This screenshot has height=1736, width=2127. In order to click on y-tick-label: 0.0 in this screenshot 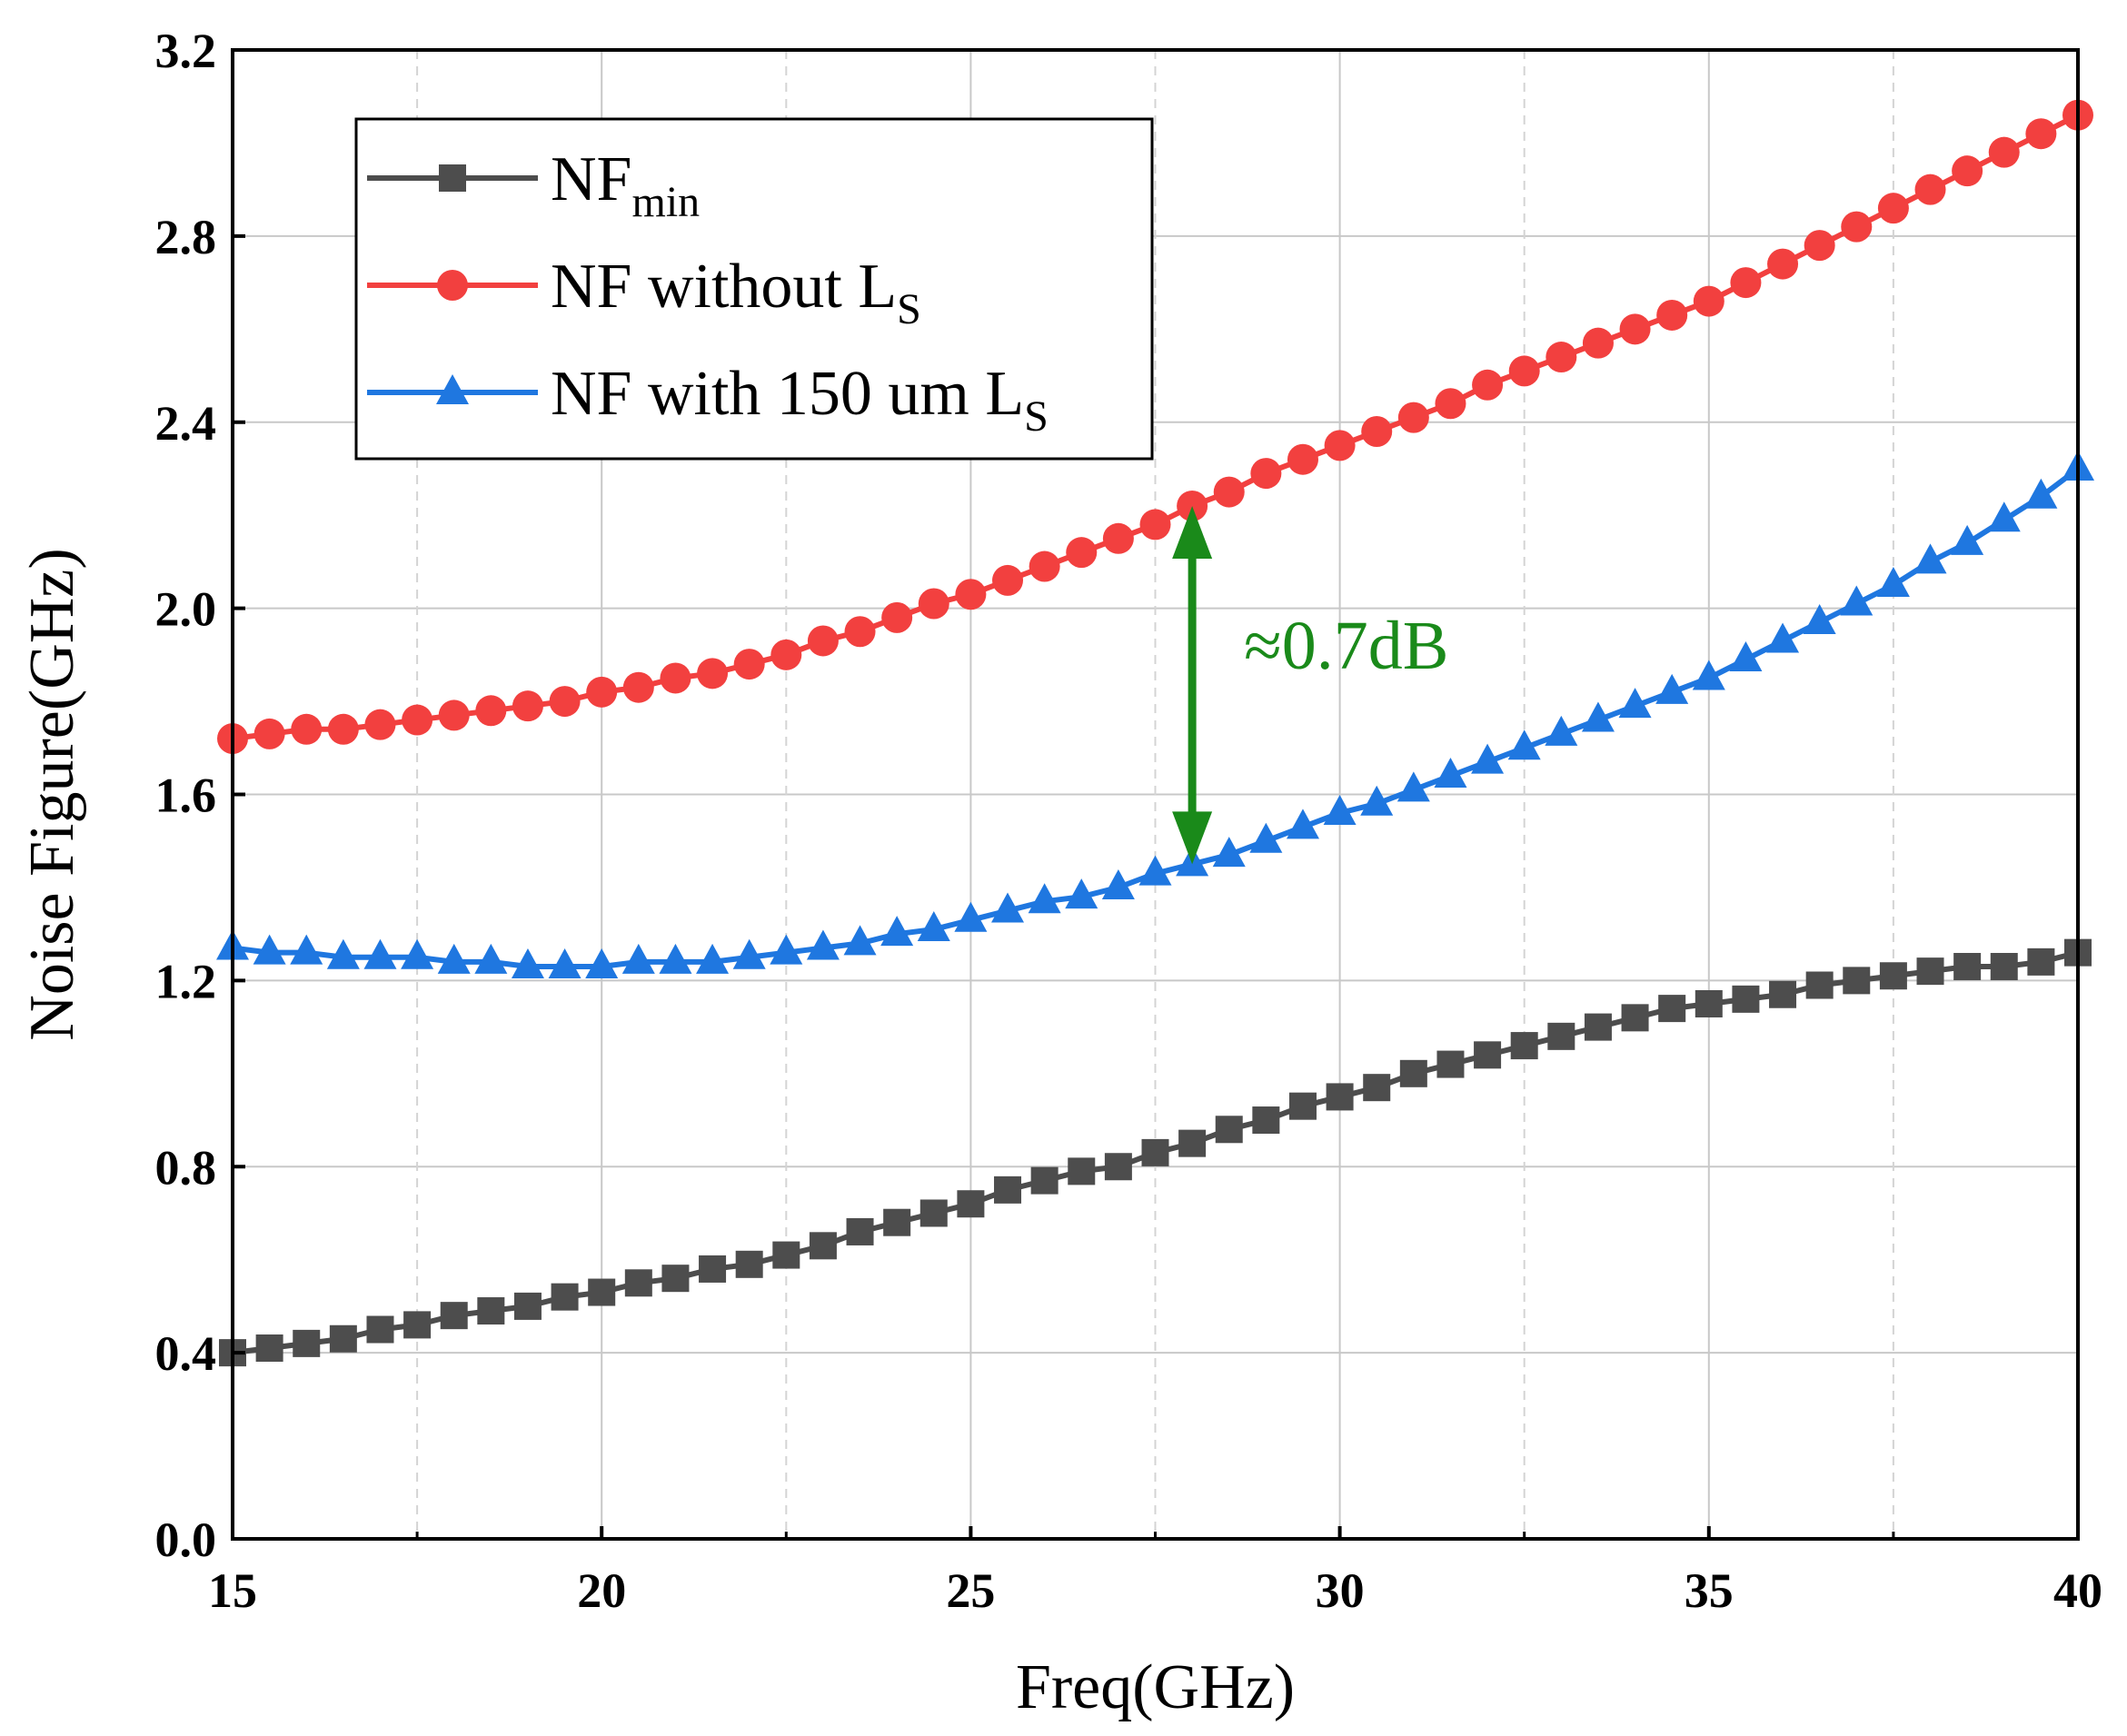, I will do `click(186, 1540)`.